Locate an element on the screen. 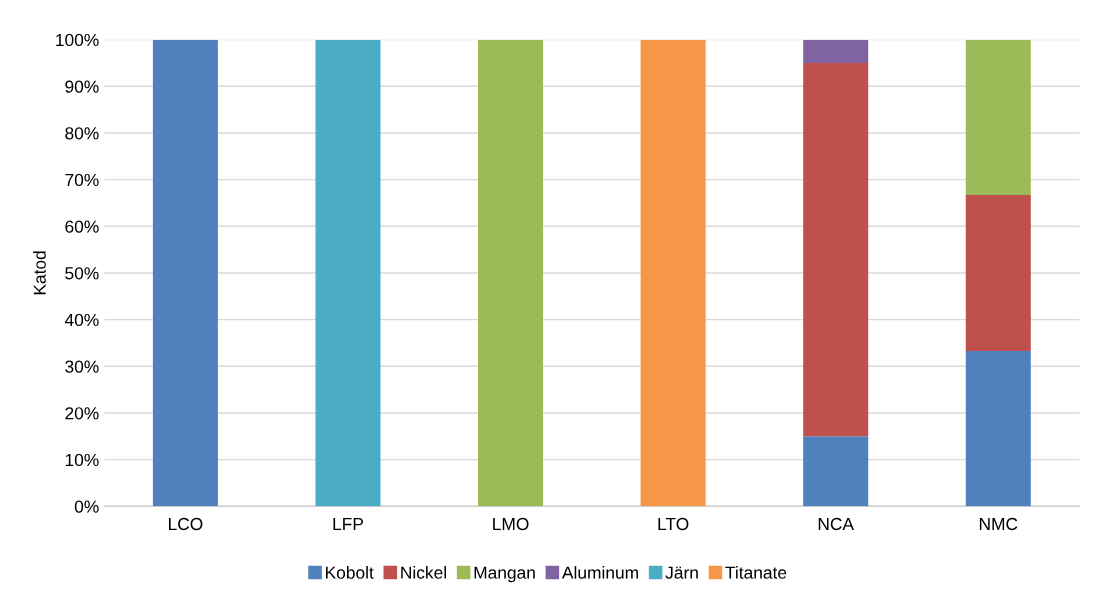  legend-label: Järn is located at coordinates (681, 572).